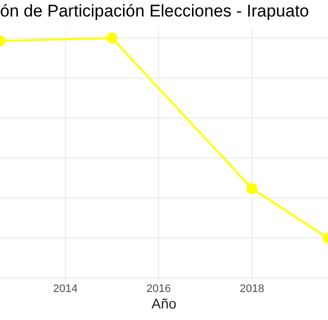 This screenshot has width=328, height=320. Describe the element at coordinates (164, 303) in the screenshot. I see `x-axis-title: Año` at that location.